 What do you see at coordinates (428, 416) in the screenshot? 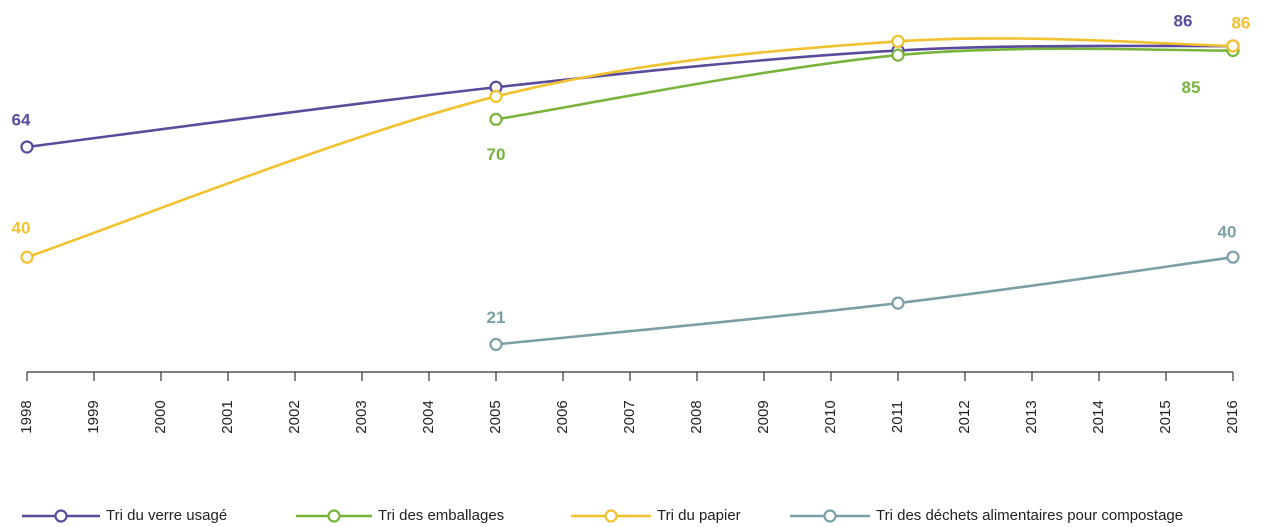
I see `x-tick-label: 2004` at bounding box center [428, 416].